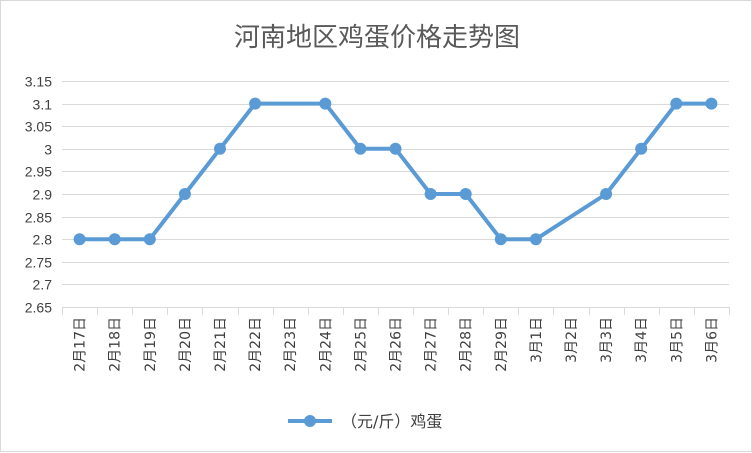 Image resolution: width=752 pixels, height=453 pixels. Describe the element at coordinates (38, 263) in the screenshot. I see `y-tick-label: 2.75` at that location.